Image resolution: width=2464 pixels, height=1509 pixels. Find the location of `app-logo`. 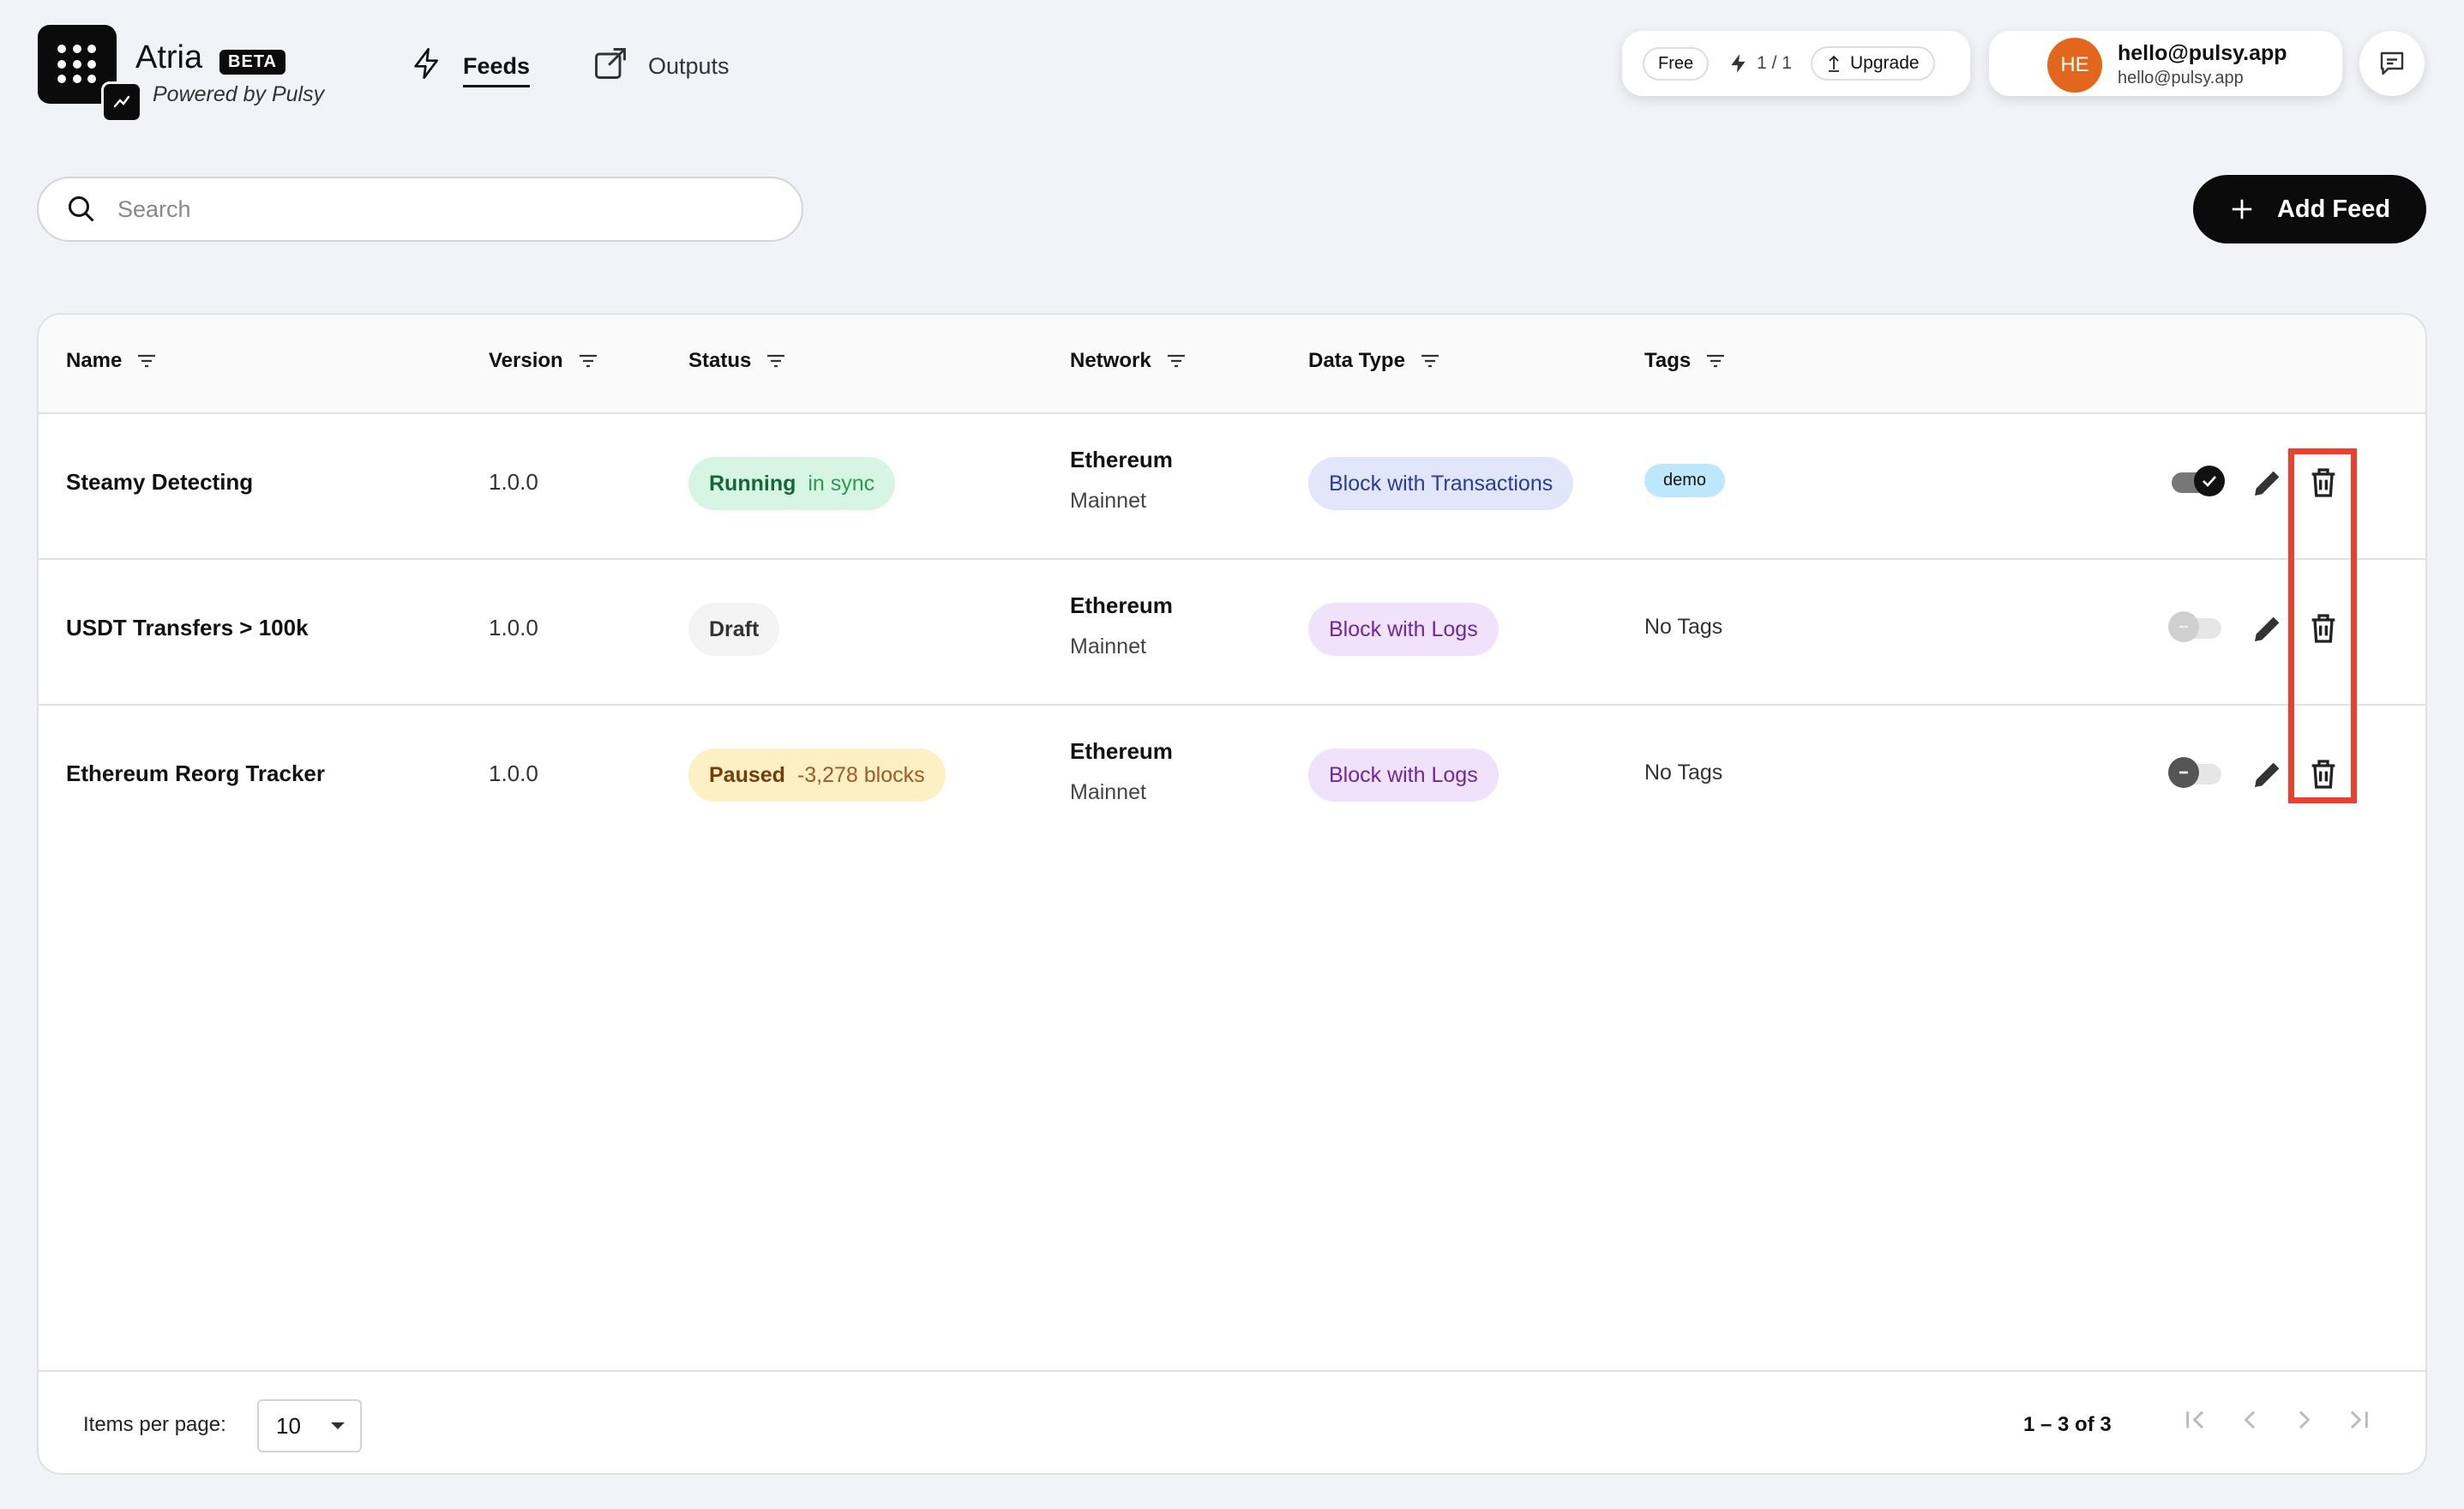

app-logo is located at coordinates (77, 65).